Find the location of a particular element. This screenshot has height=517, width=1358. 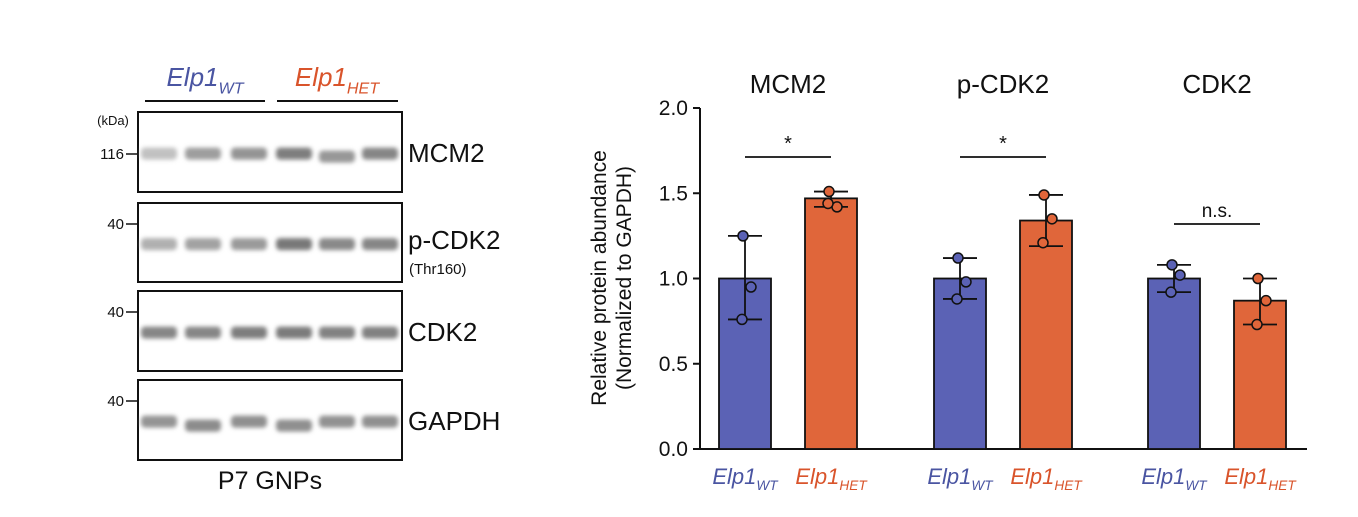

blot-panel-mcm2: 116 MCM2 is located at coordinates (292, 152).